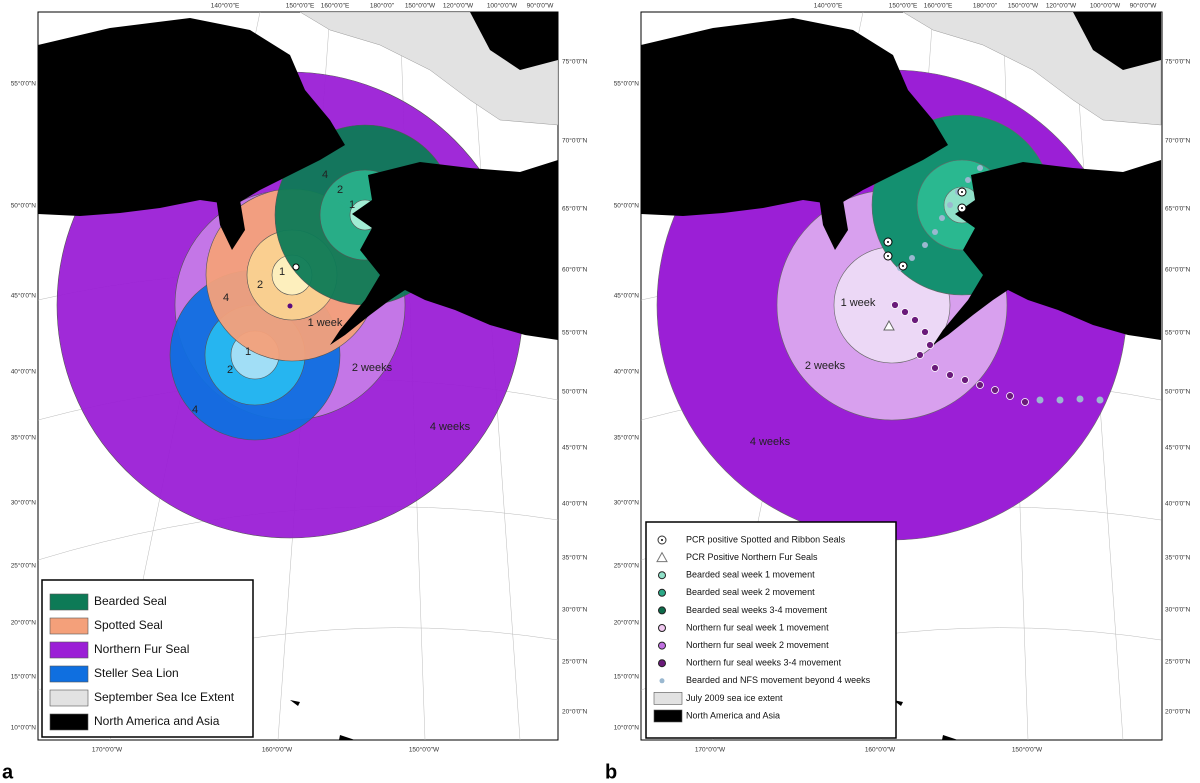  What do you see at coordinates (903, 6) in the screenshot?
I see `lon-label: 150°0'0"E` at bounding box center [903, 6].